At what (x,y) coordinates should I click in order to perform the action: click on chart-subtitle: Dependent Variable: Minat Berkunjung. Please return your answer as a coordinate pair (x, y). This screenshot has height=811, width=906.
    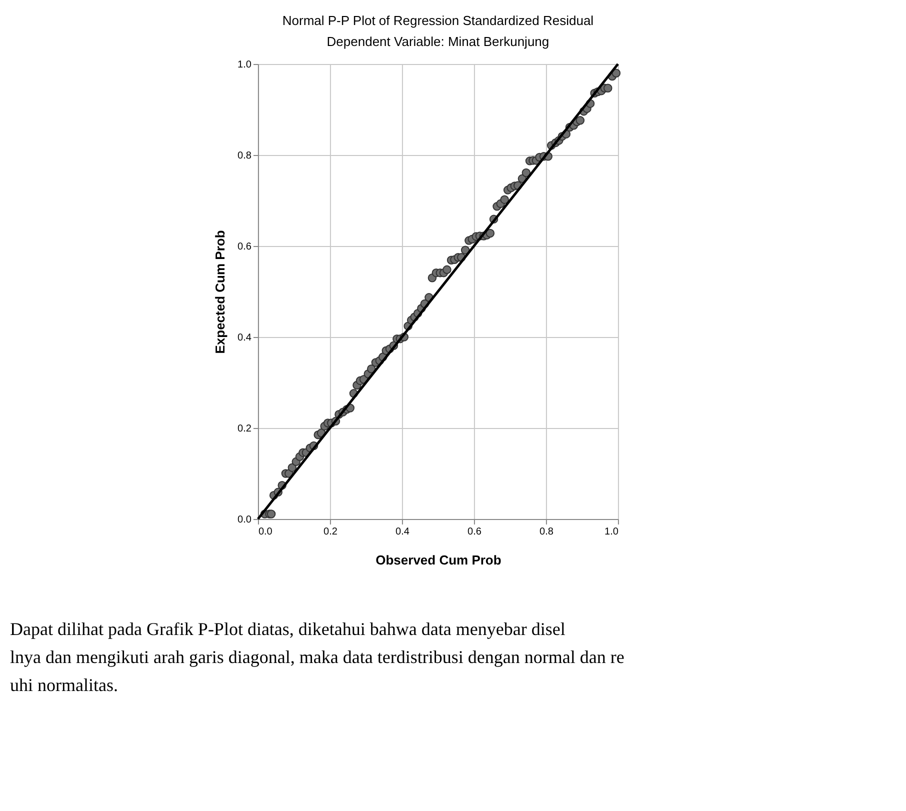
    Looking at the image, I should click on (438, 41).